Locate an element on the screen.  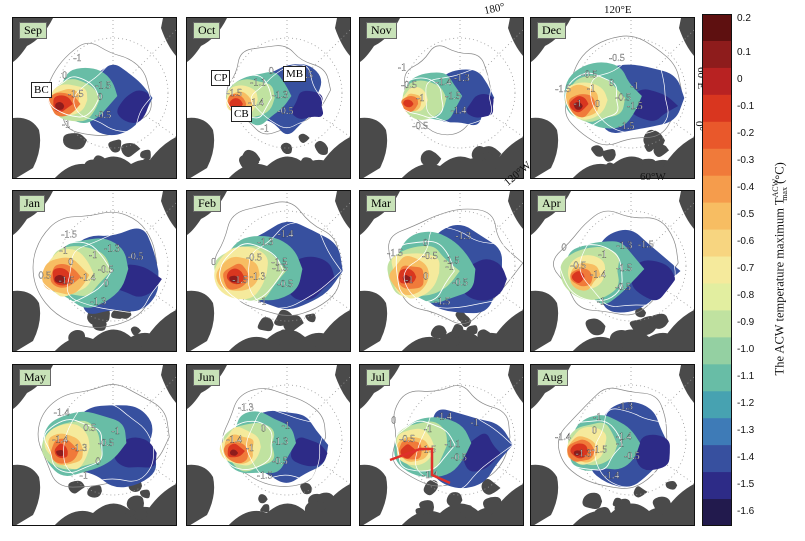
colorbar-tick-label: -0.8 is located at coordinates (746, 295).